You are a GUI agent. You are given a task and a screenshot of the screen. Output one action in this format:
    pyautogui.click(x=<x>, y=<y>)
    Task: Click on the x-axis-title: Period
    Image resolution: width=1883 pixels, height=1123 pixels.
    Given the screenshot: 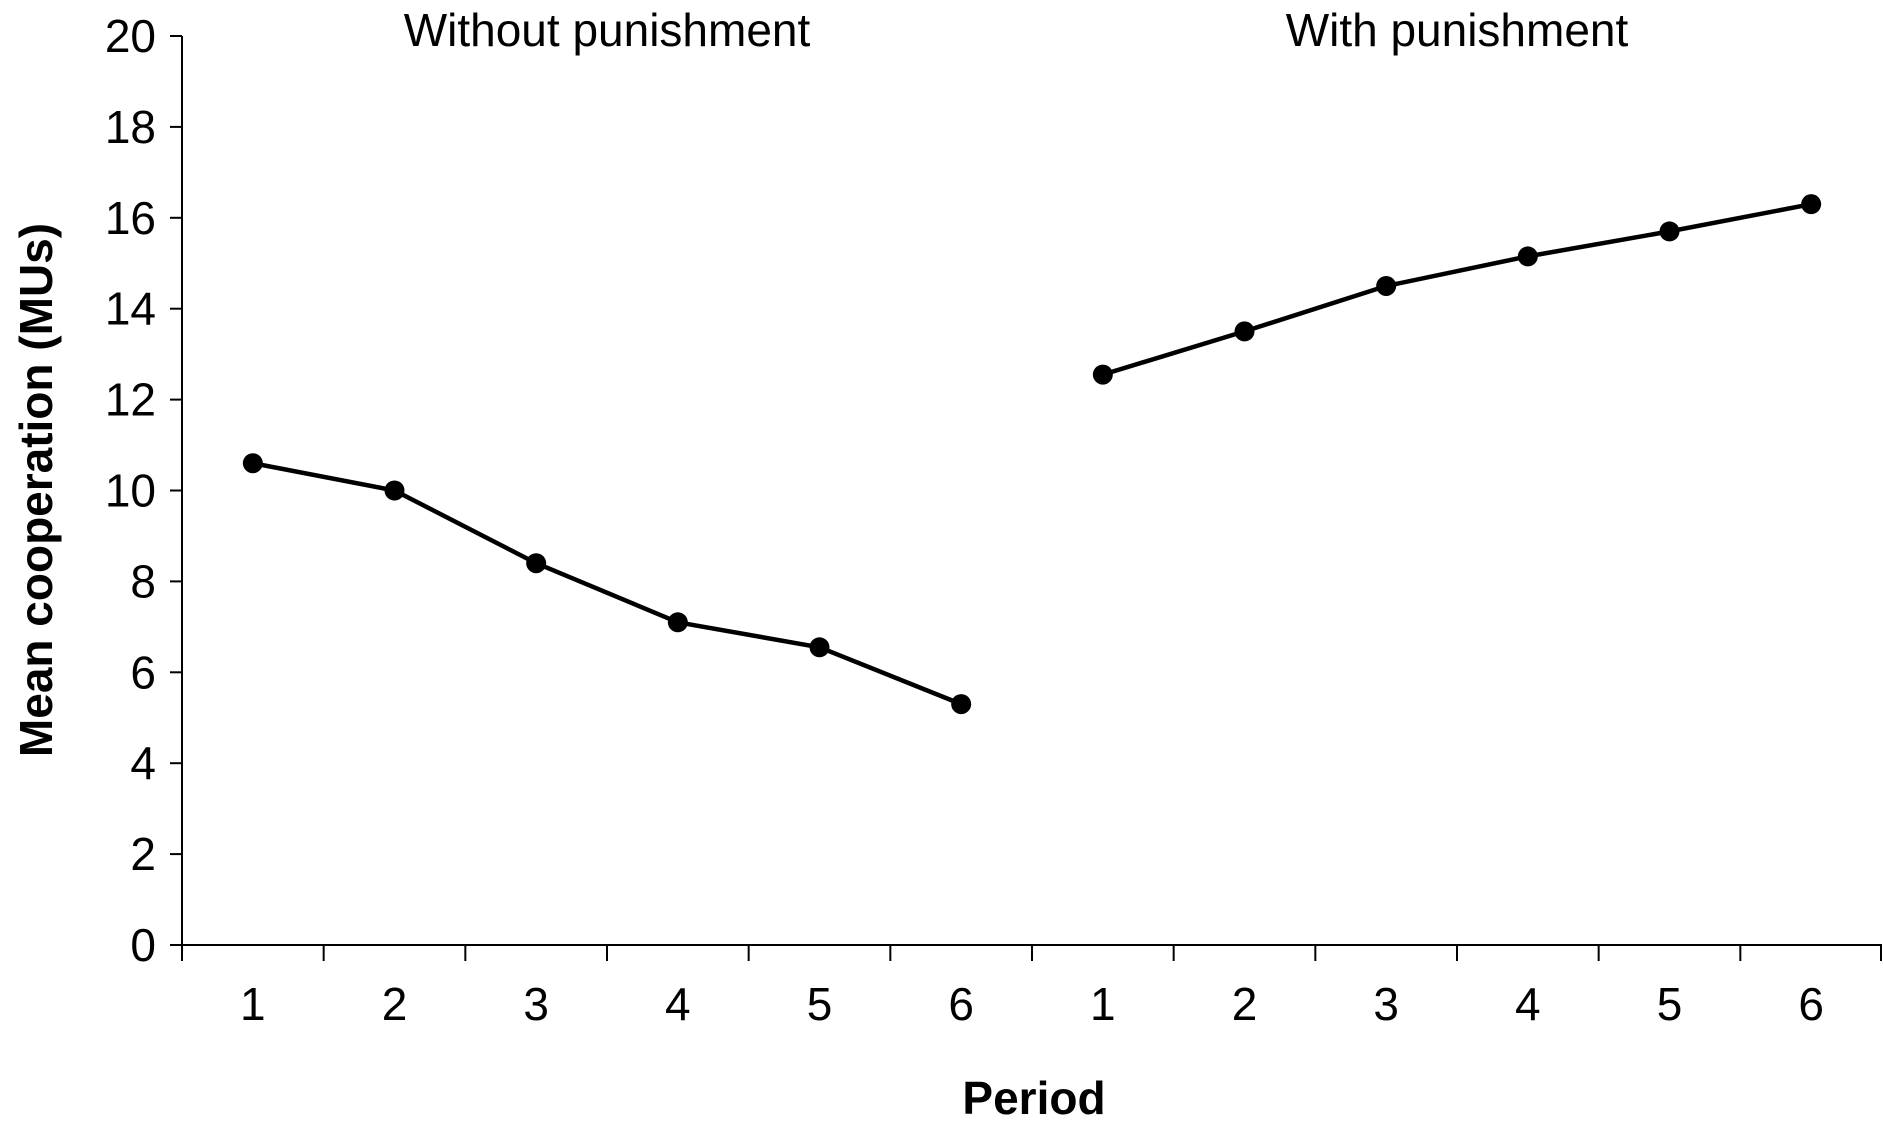 What is the action you would take?
    pyautogui.click(x=1033, y=1097)
    